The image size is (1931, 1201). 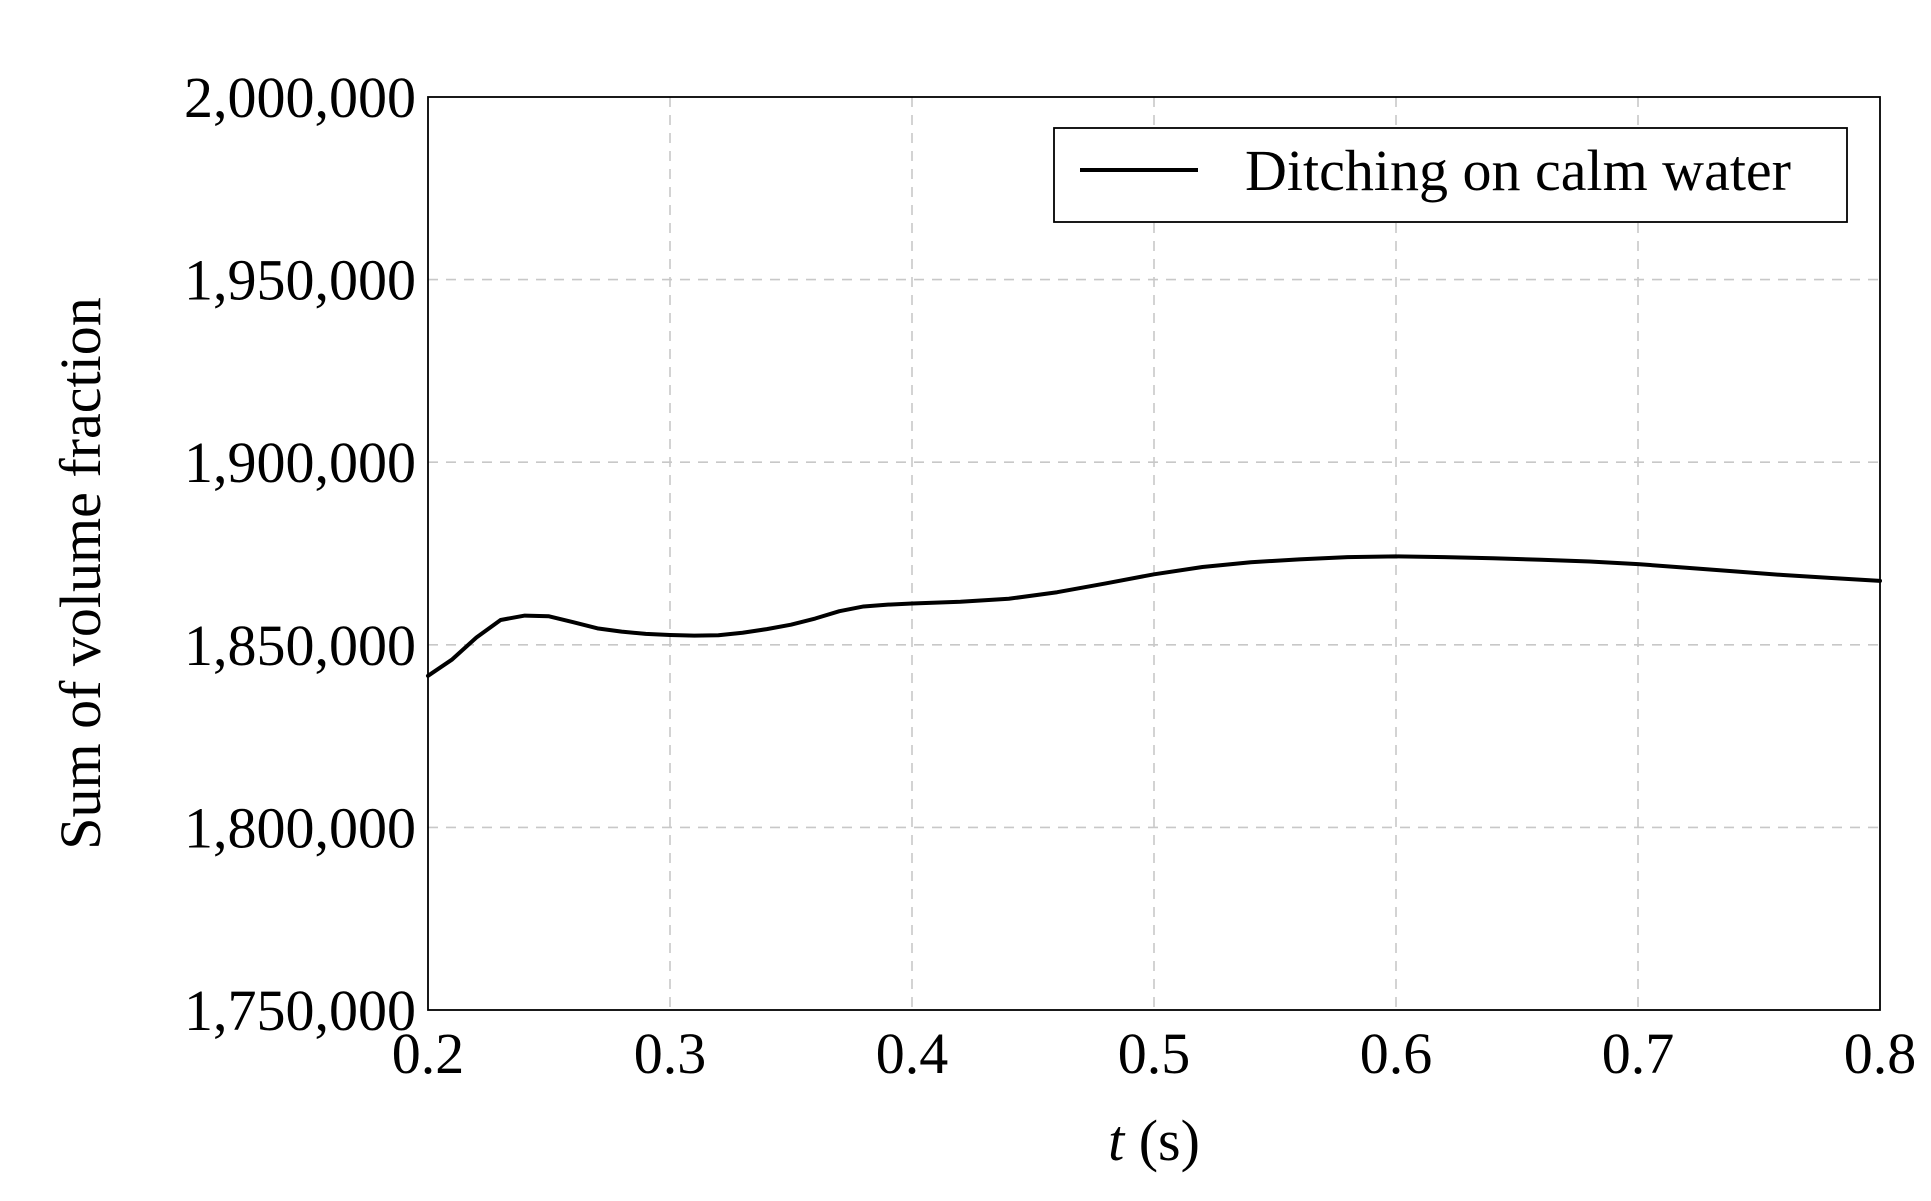 What do you see at coordinates (1518, 170) in the screenshot?
I see `legend-label: Ditching on calm water` at bounding box center [1518, 170].